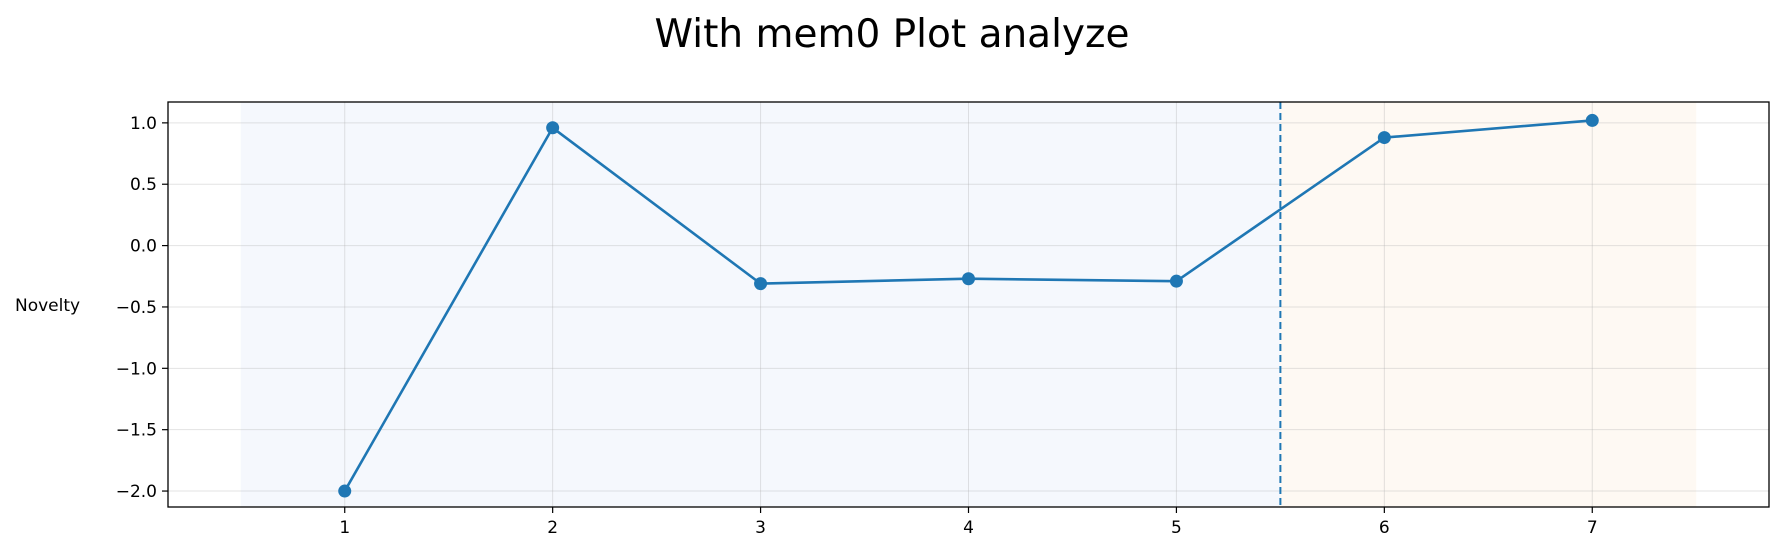 The image size is (1785, 558). I want to click on y-axis-label: Novelty, so click(47, 306).